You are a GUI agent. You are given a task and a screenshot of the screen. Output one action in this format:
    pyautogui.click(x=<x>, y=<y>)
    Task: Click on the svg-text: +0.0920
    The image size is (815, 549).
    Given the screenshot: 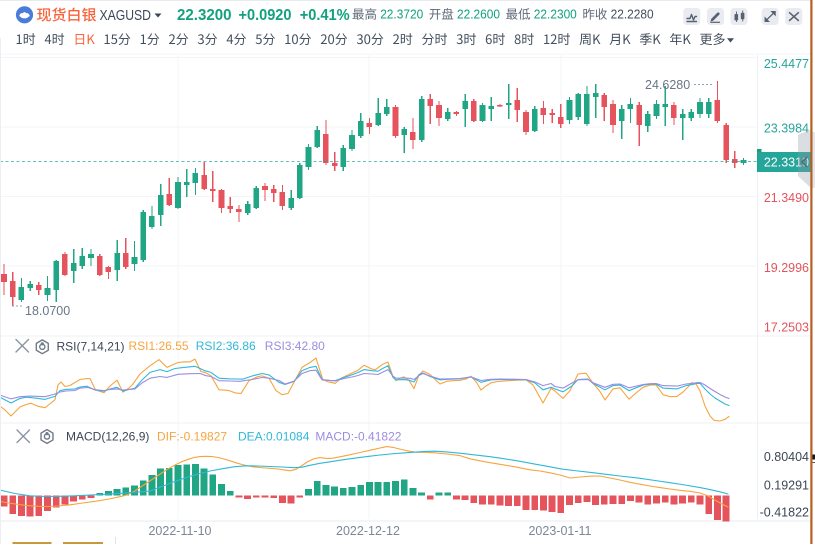 What is the action you would take?
    pyautogui.click(x=265, y=15)
    